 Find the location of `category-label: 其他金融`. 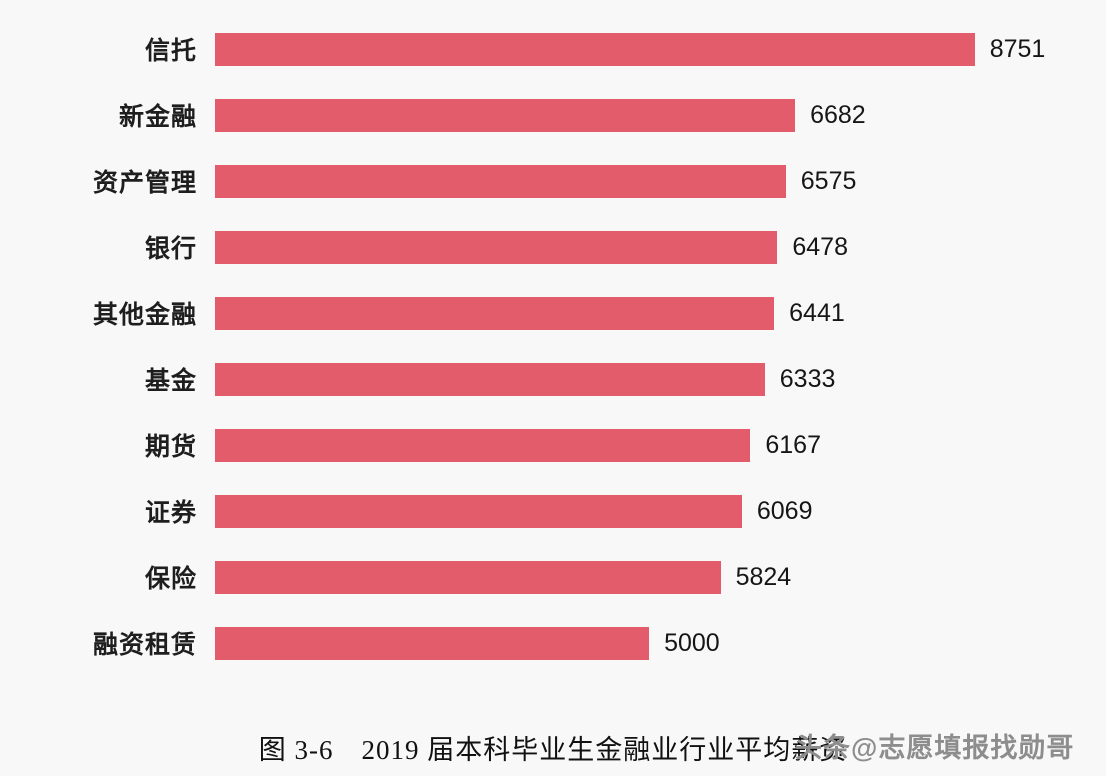

category-label: 其他金融 is located at coordinates (144, 315).